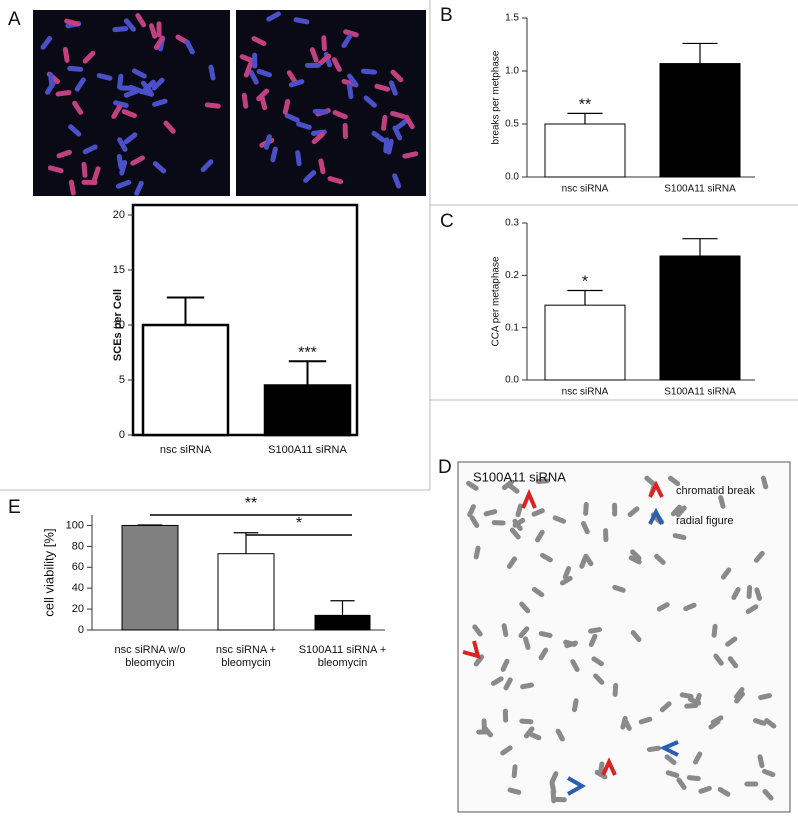 Image resolution: width=798 pixels, height=823 pixels. What do you see at coordinates (343, 650) in the screenshot?
I see `x-tick-label: S100A11 siRNA +` at bounding box center [343, 650].